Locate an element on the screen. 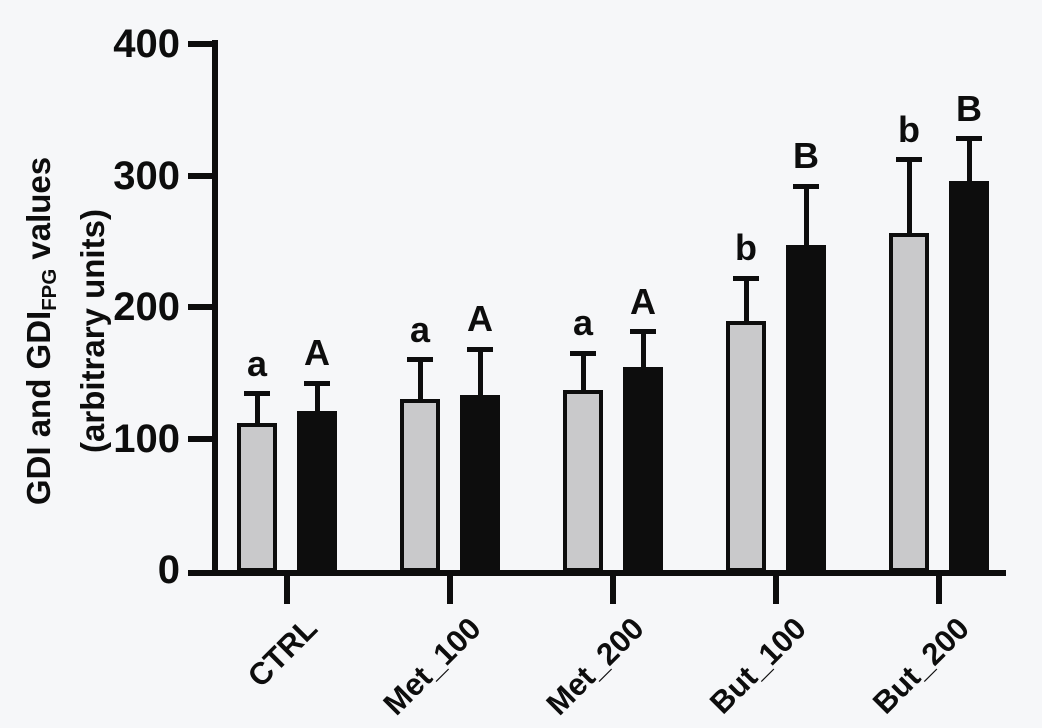 Image resolution: width=1042 pixels, height=728 pixels. x-tick-label-met_100: Met_100 is located at coordinates (432, 666).